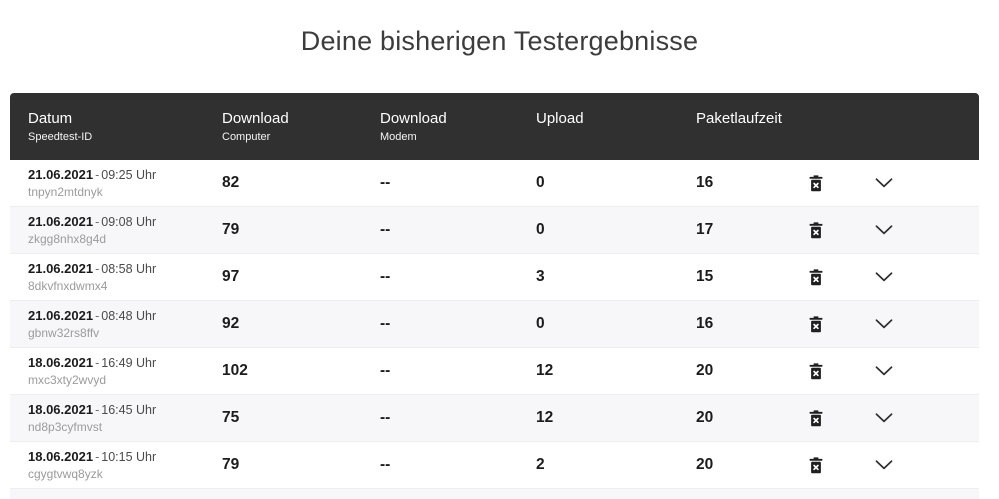 Image resolution: width=999 pixels, height=499 pixels. What do you see at coordinates (231, 323) in the screenshot?
I see `cell-download-computer: 92` at bounding box center [231, 323].